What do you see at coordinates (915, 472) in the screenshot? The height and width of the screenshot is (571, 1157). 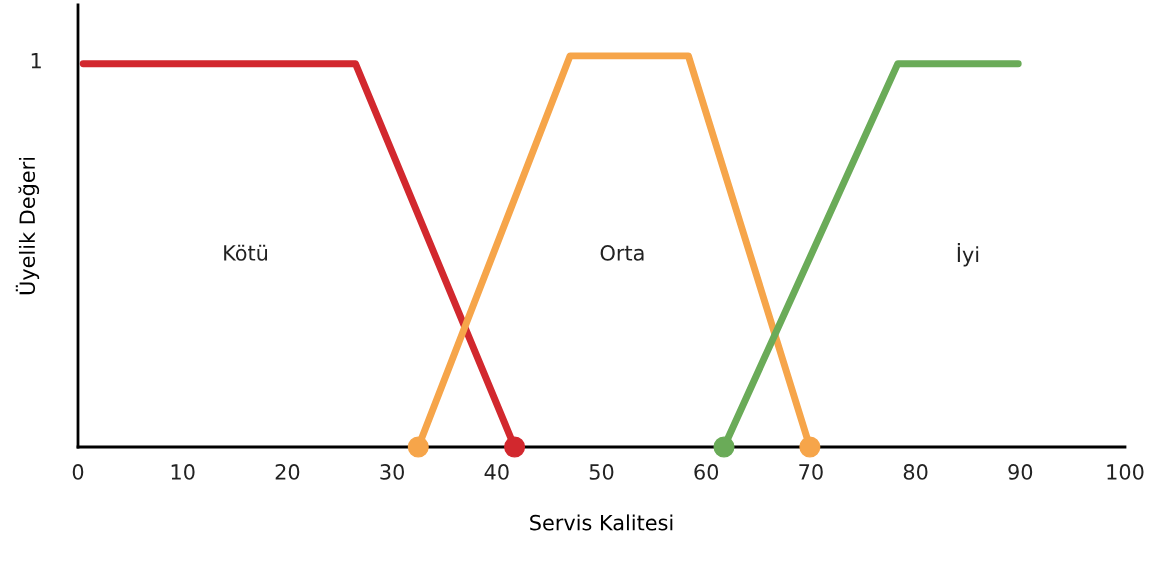 I see `x-tick-label: 80` at bounding box center [915, 472].